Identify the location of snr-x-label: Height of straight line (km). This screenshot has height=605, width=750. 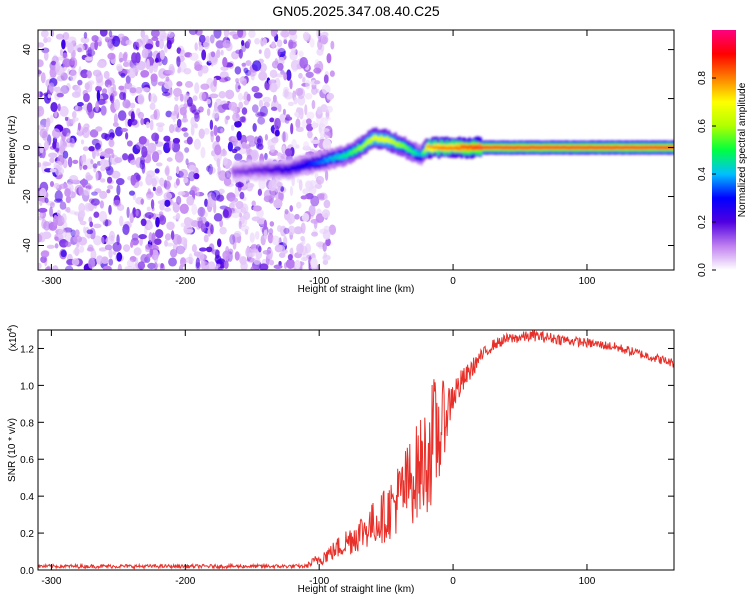
(356, 589).